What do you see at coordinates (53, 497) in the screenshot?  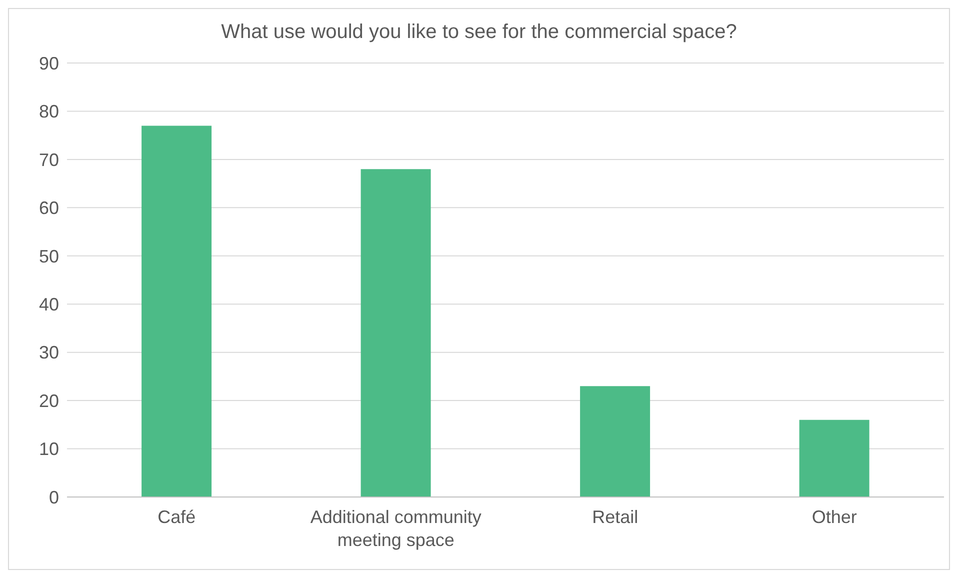 I see `y-tick-label: 0` at bounding box center [53, 497].